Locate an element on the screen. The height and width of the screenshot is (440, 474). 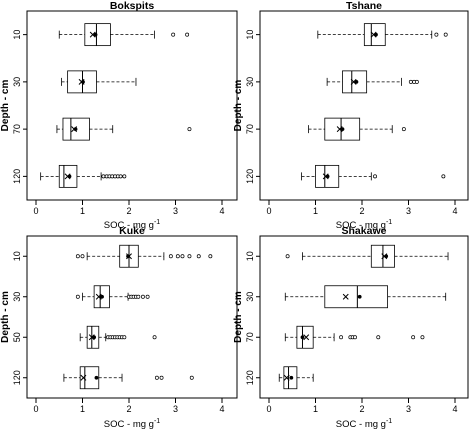
panel-title: Tshane is located at coordinates (364, 6).